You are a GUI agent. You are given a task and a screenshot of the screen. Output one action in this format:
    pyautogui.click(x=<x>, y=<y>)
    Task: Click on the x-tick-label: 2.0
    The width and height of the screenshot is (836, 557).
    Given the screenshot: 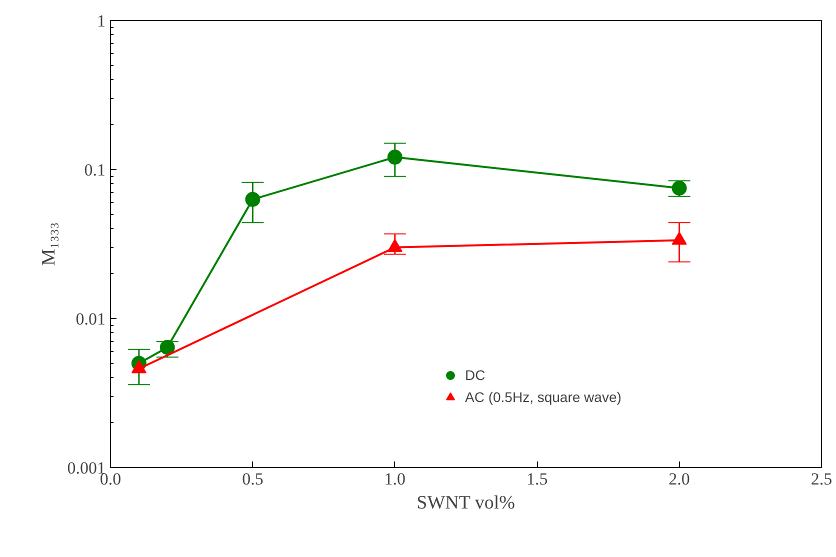 What is the action you would take?
    pyautogui.click(x=679, y=479)
    